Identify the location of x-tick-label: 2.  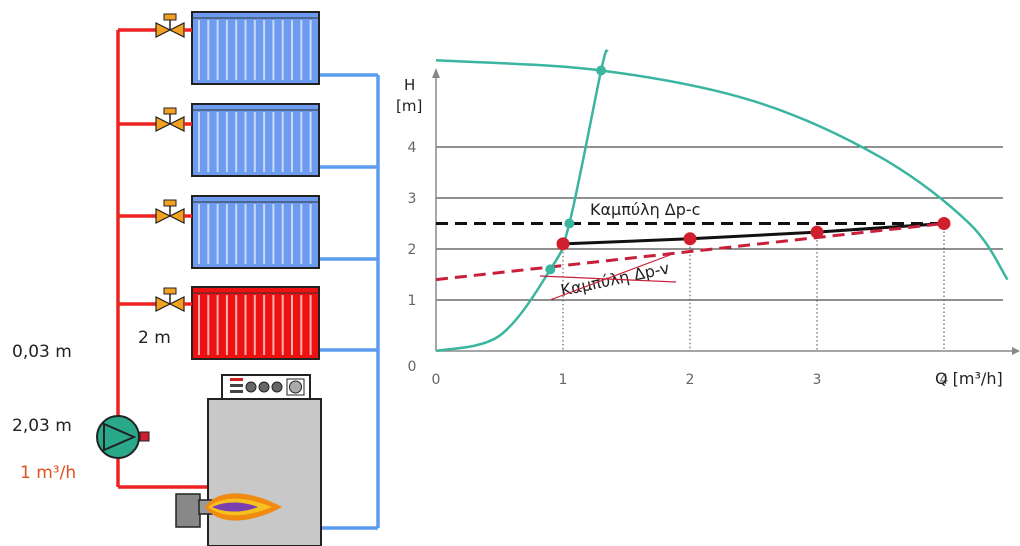
(690, 380).